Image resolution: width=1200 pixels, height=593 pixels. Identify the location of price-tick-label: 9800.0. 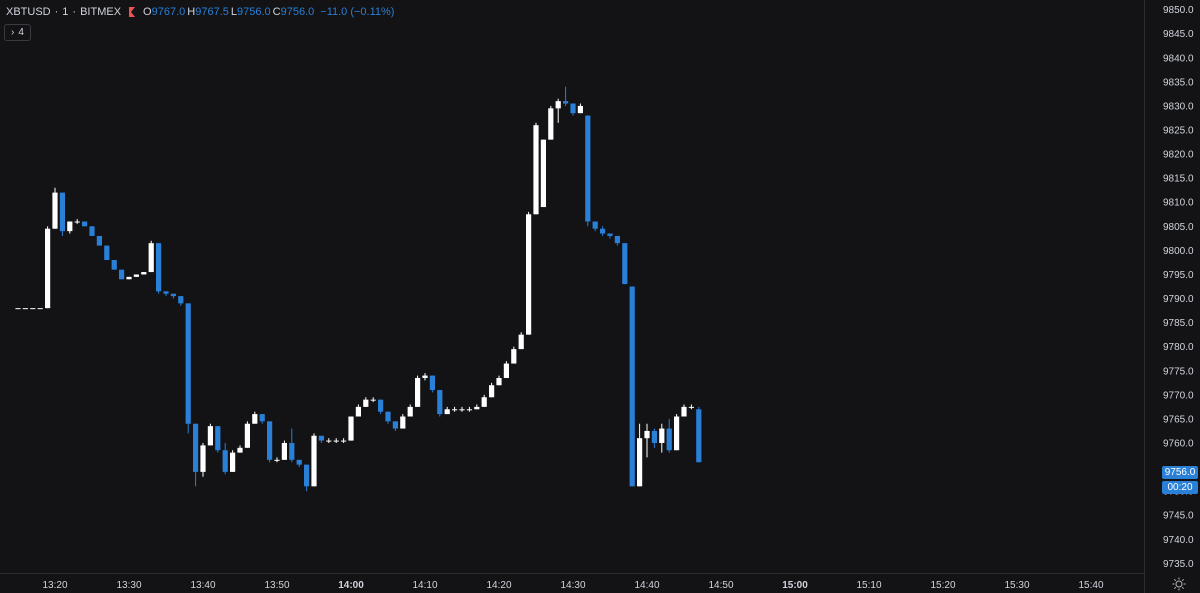
(1178, 251).